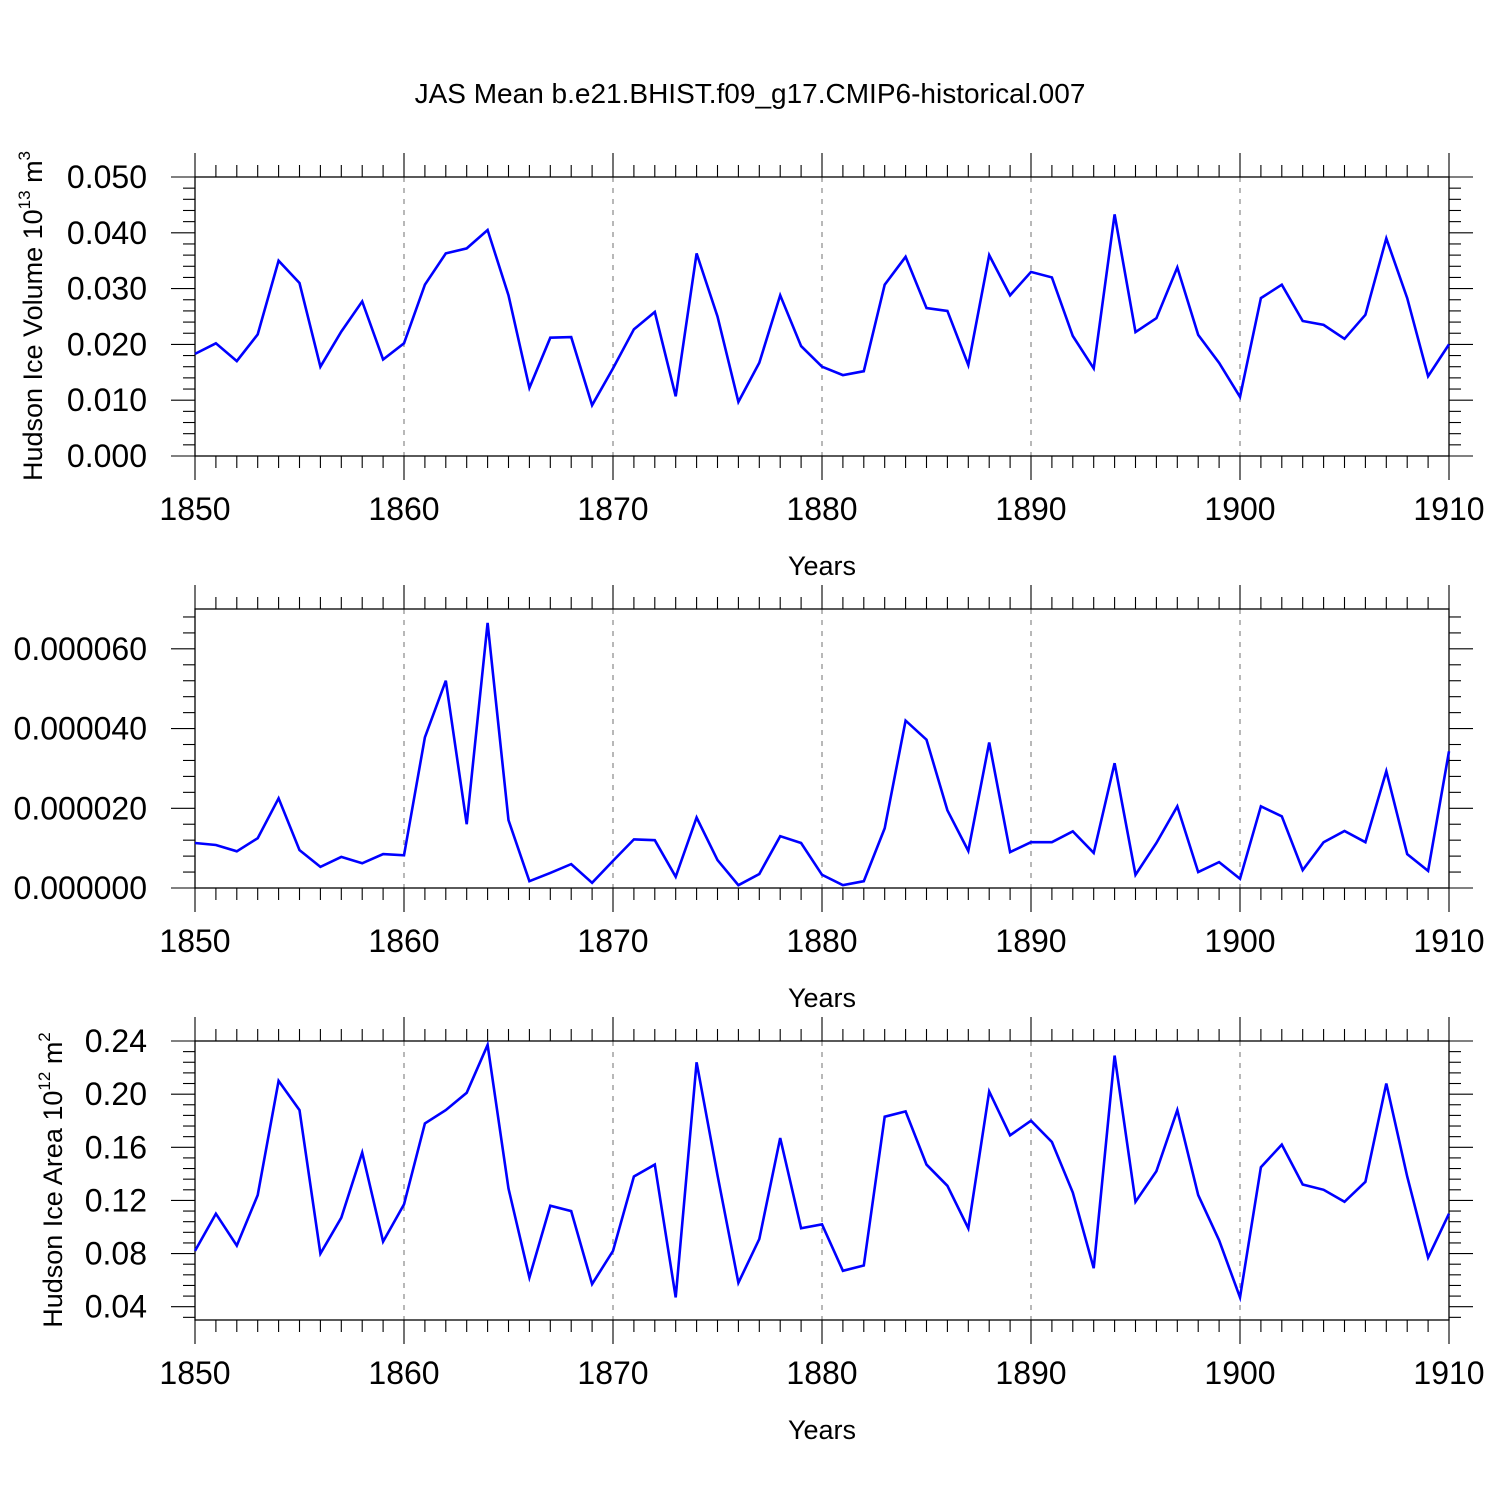 The height and width of the screenshot is (1500, 1500). Describe the element at coordinates (80, 808) in the screenshot. I see `y-tick-label: 0.000020` at that location.